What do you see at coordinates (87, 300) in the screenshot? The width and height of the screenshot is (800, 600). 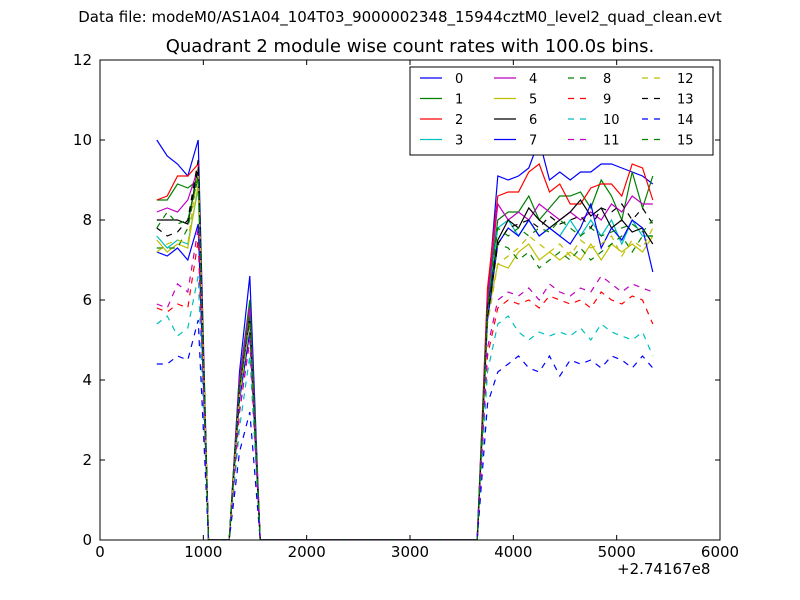 I see `y-tick-label: 6` at bounding box center [87, 300].